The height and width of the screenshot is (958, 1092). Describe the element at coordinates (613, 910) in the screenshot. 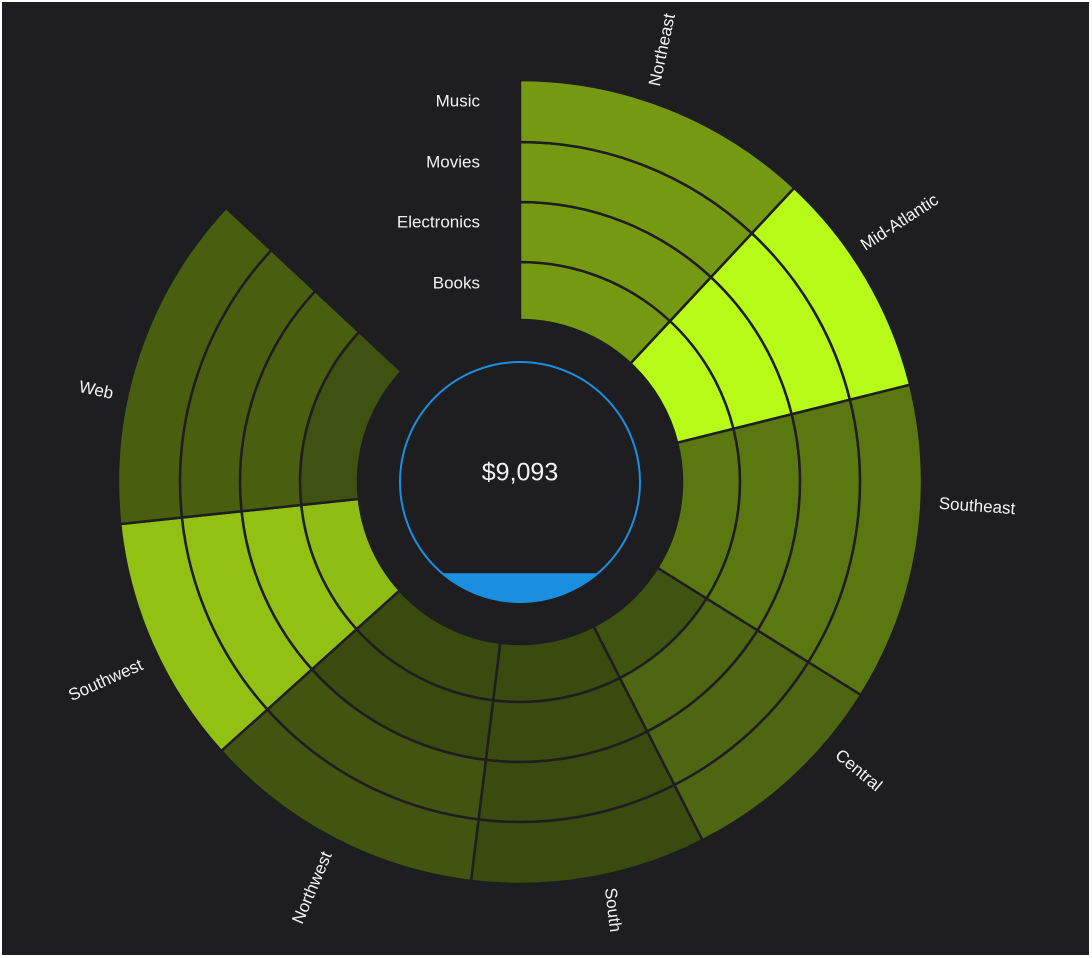

I see `segment-label-south: South` at that location.